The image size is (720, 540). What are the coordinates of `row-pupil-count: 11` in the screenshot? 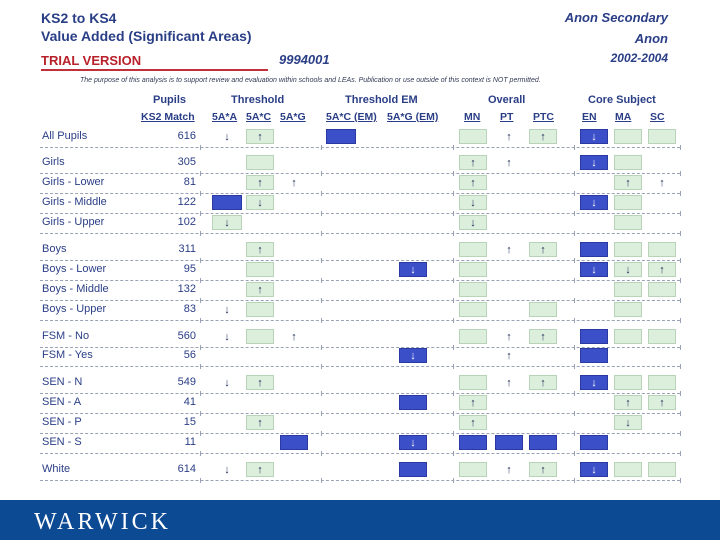 It's located at (190, 442).